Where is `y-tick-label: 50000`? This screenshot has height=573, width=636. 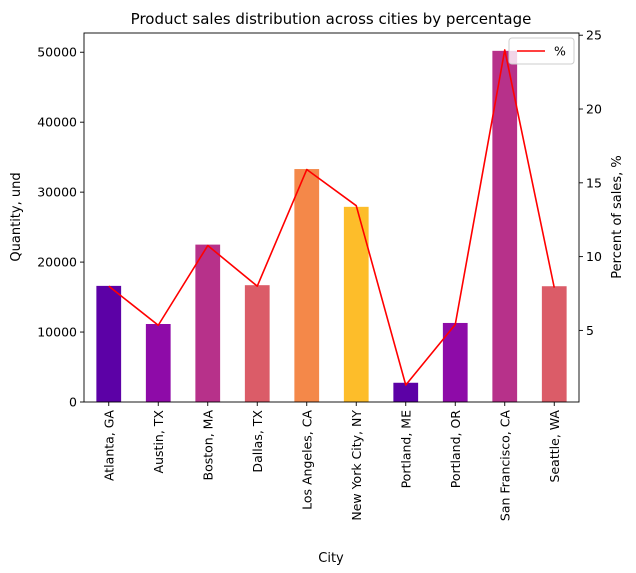
y-tick-label: 50000 is located at coordinates (57, 52).